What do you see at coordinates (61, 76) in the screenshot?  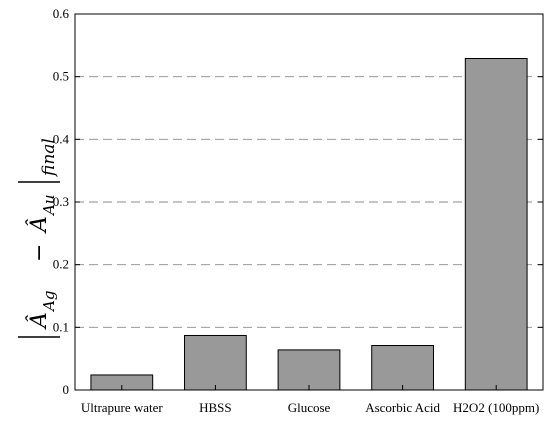 I see `y-tick-label: 0.5` at bounding box center [61, 76].